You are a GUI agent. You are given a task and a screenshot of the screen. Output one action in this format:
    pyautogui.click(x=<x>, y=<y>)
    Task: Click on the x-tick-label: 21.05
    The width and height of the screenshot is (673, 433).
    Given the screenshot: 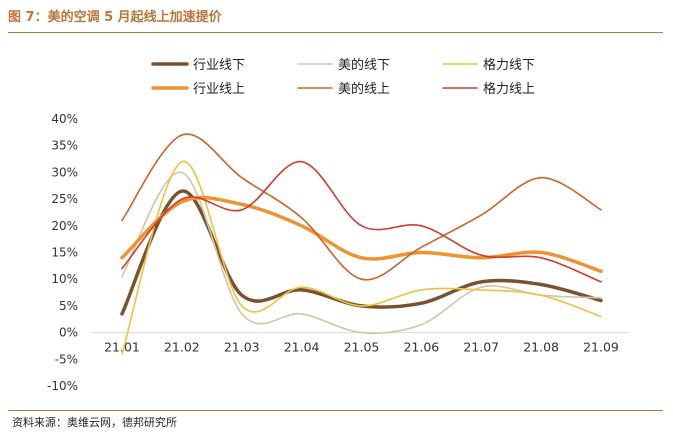 What is the action you would take?
    pyautogui.click(x=362, y=346)
    